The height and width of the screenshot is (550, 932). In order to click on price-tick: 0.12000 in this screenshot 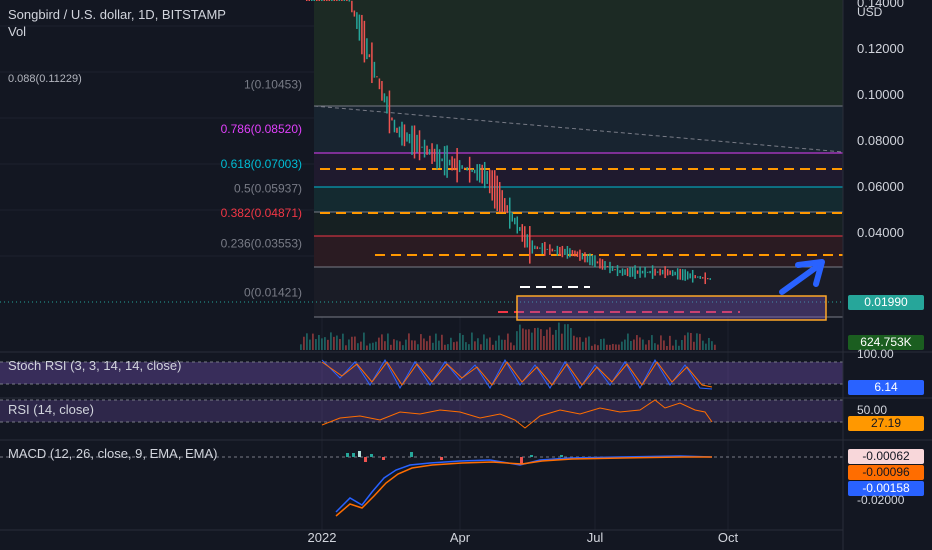, I will do `click(880, 48)`.